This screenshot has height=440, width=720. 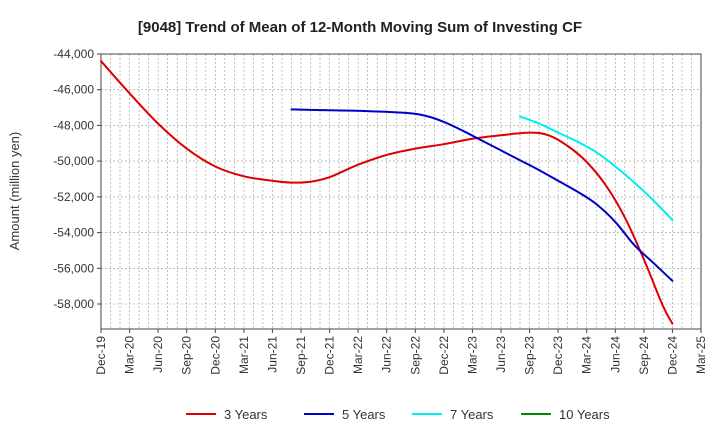 I want to click on x-tick-label: Jun-20, so click(x=158, y=354).